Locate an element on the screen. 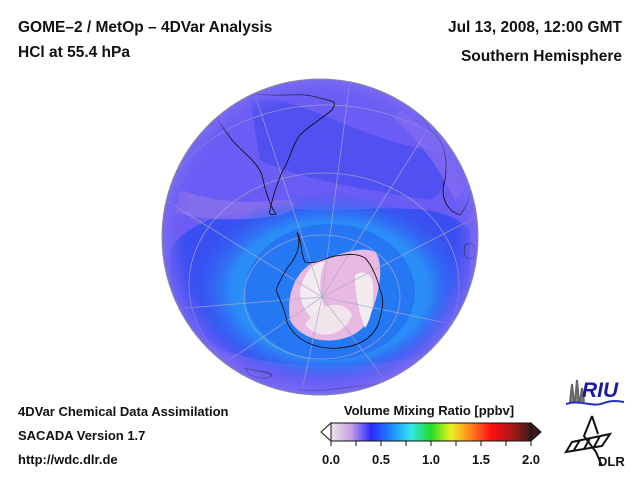 Image resolution: width=640 pixels, height=480 pixels. colorbar-gradient is located at coordinates (431, 432).